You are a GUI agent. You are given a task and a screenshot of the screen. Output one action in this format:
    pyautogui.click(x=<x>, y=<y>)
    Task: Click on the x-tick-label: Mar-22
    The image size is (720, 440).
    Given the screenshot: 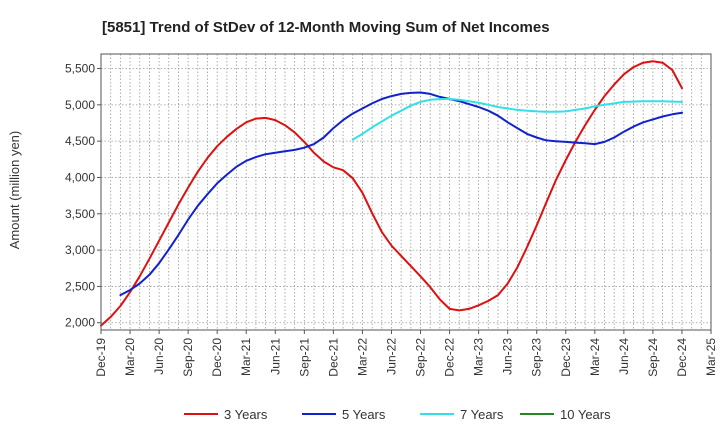 What is the action you would take?
    pyautogui.click(x=362, y=357)
    